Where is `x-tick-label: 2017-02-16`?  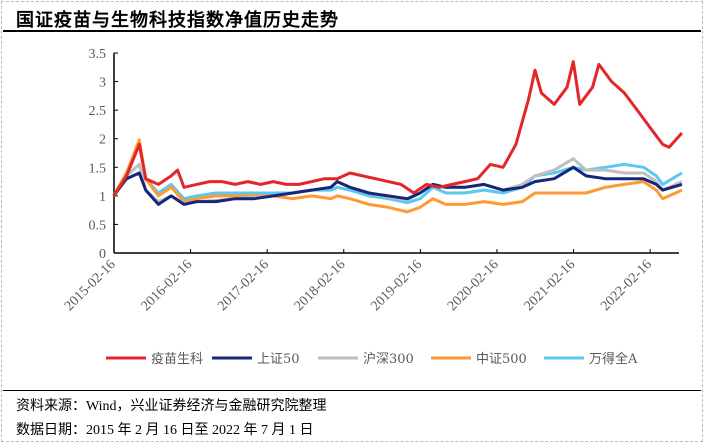 x-tick-label: 2017-02-16 is located at coordinates (243, 285).